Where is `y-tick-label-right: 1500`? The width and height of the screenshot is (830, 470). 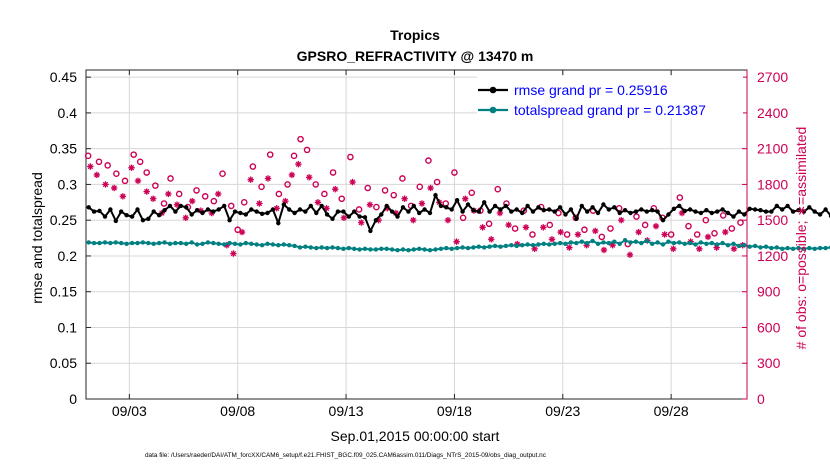 y-tick-label-right: 1500 is located at coordinates (772, 220).